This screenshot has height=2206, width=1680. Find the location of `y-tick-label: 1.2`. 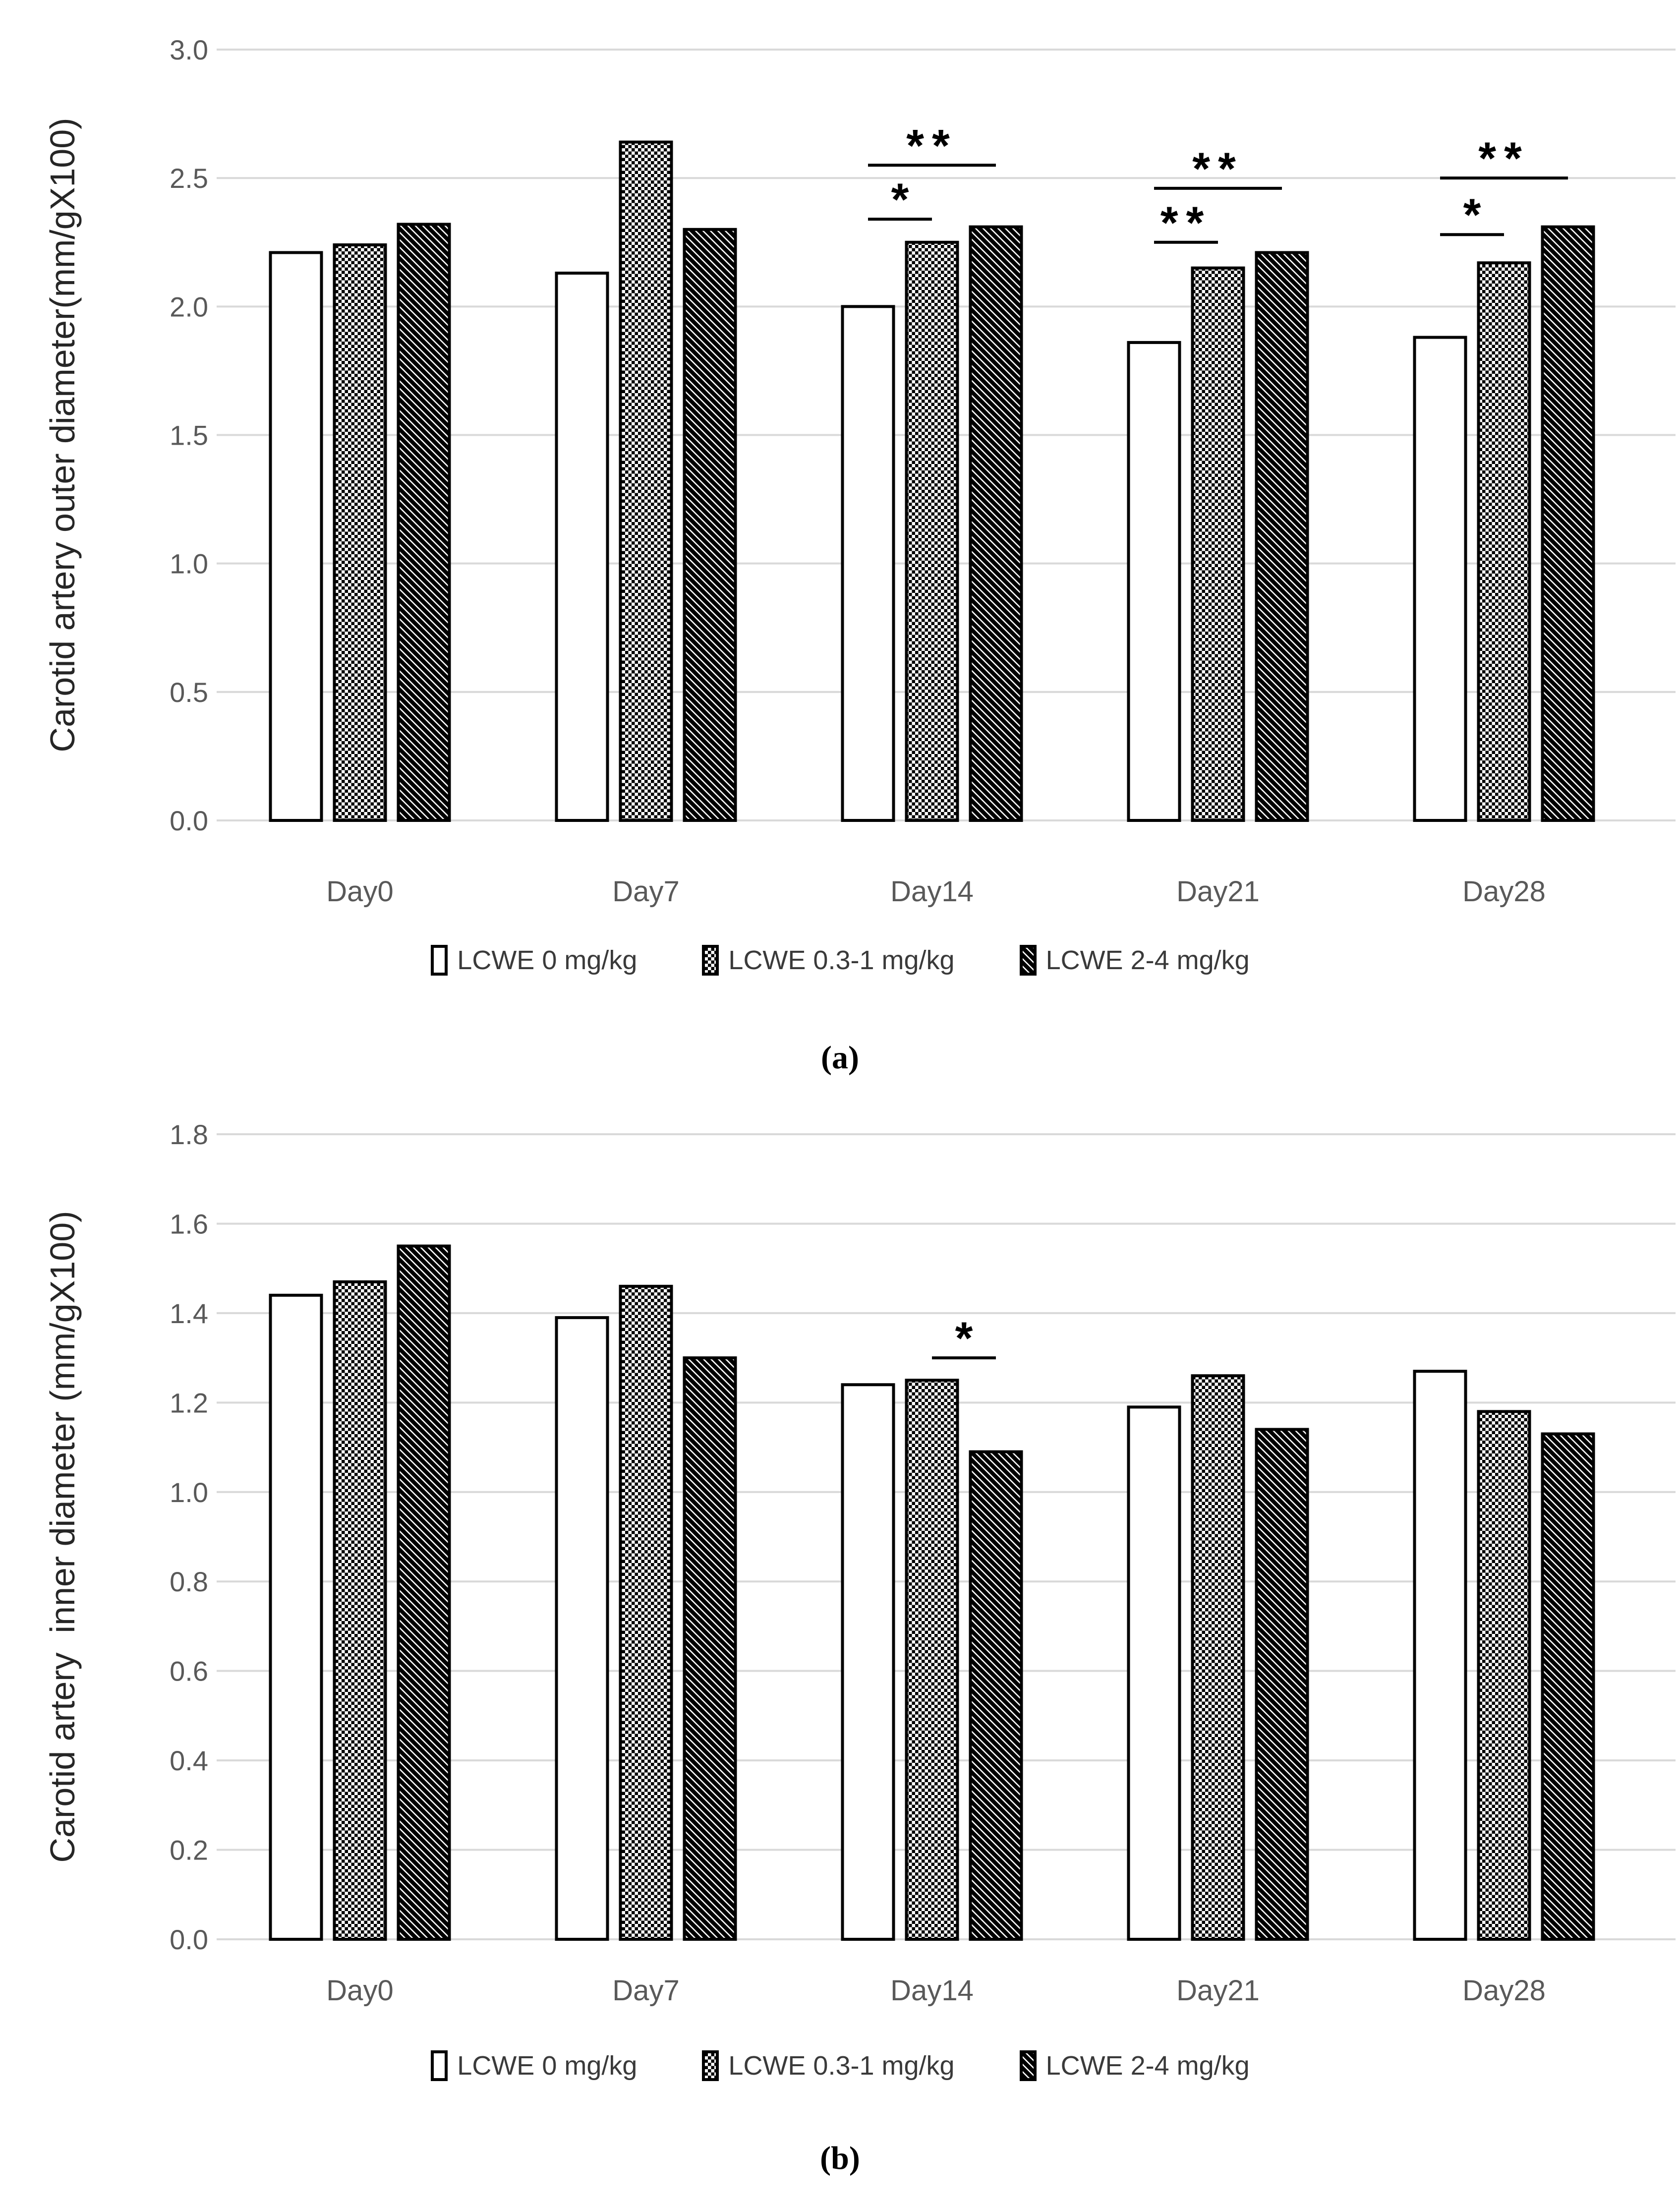

y-tick-label: 1.2 is located at coordinates (189, 1402).